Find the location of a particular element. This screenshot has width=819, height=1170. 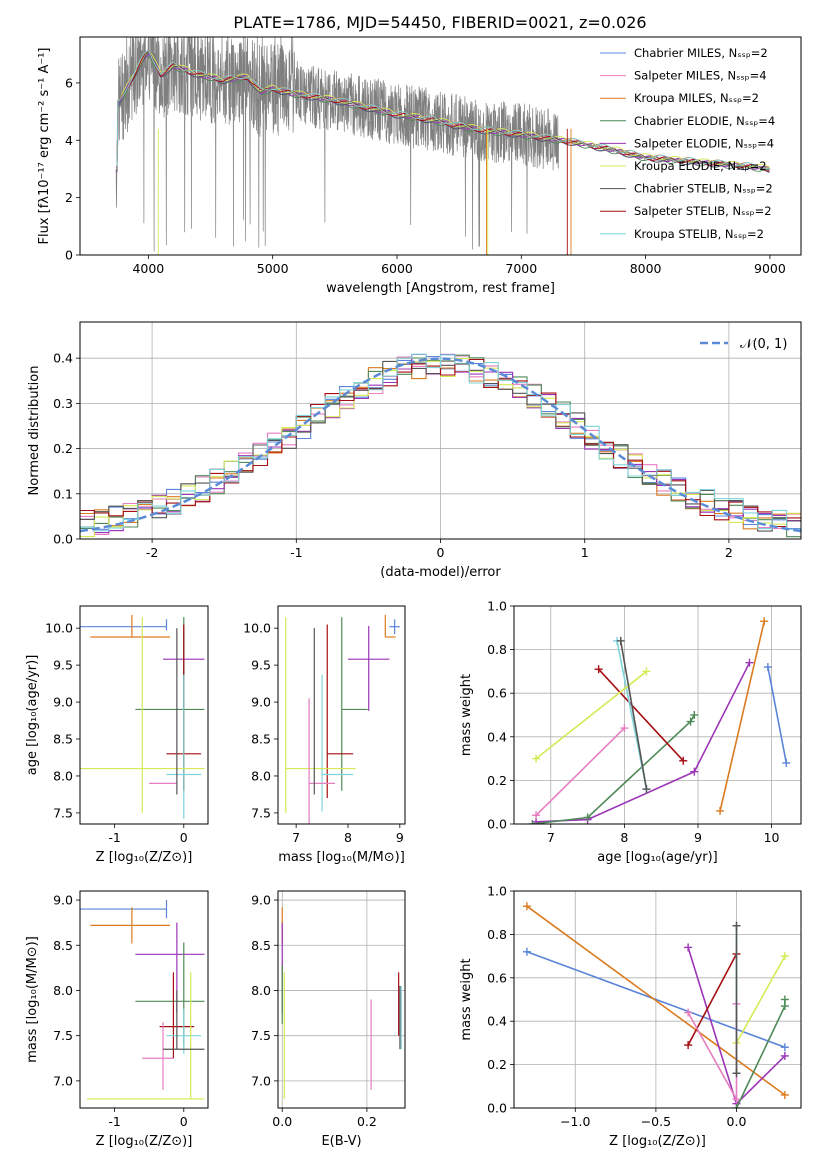

model-line is located at coordinates (442, 112).